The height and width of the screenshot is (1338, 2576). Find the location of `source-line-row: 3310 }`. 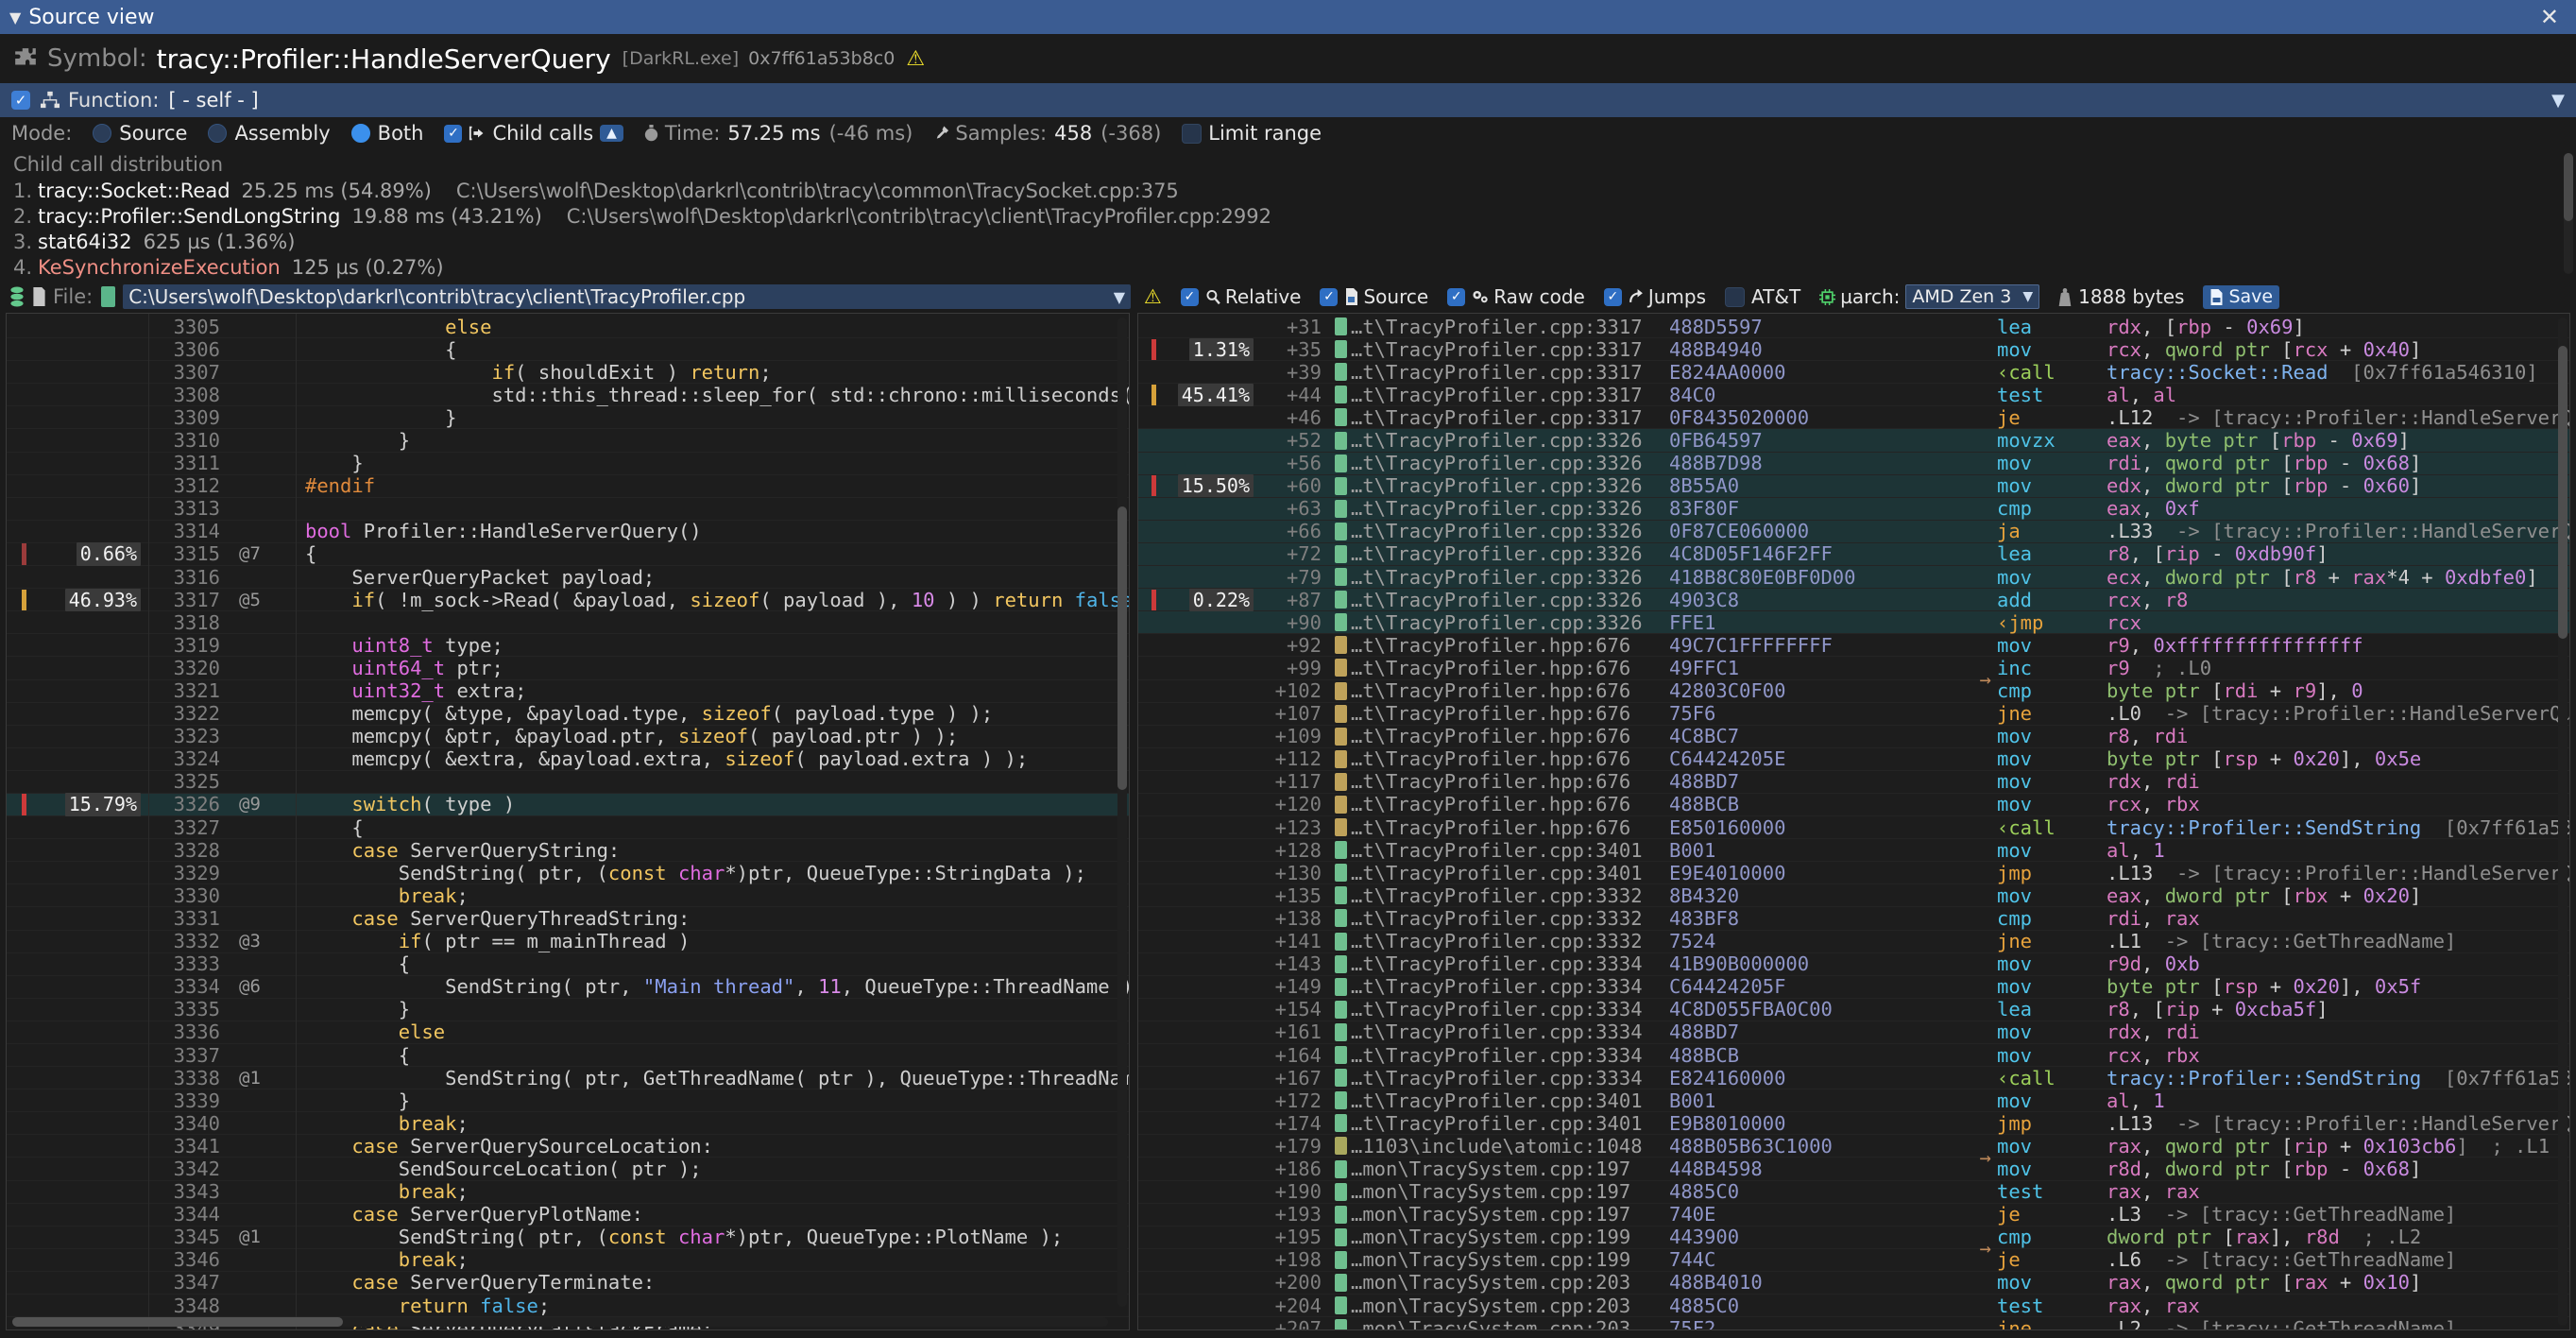

source-line-row: 3310 } is located at coordinates (568, 441).